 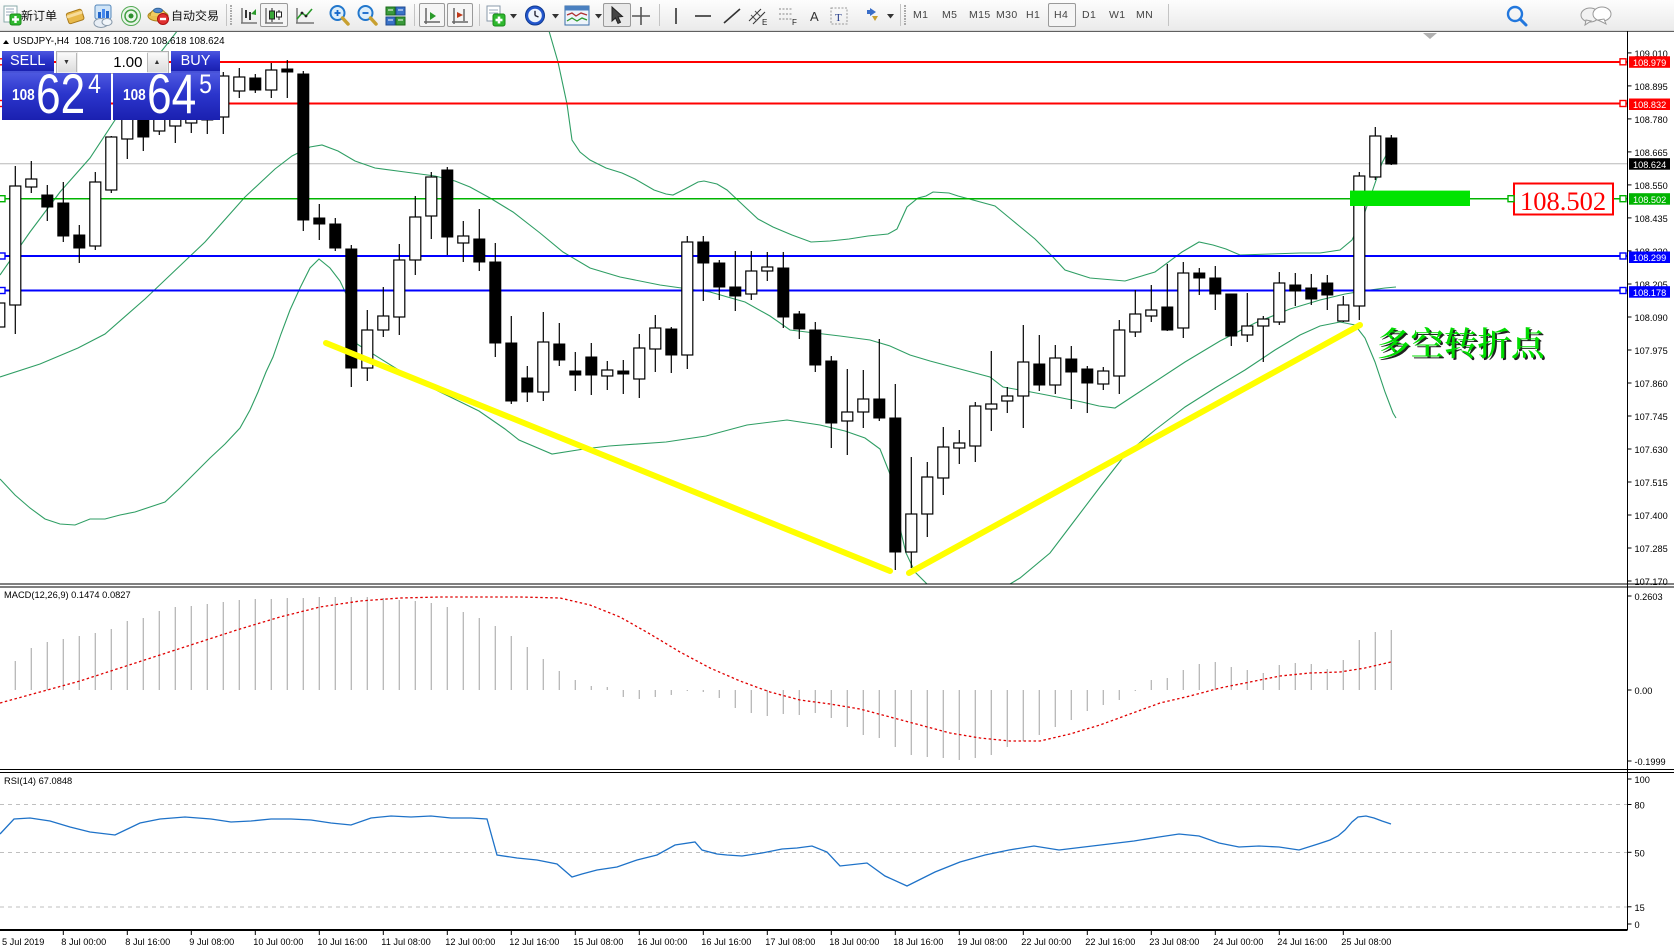 What do you see at coordinates (23, 942) in the screenshot?
I see `svg-text: 5 Jul 2019` at bounding box center [23, 942].